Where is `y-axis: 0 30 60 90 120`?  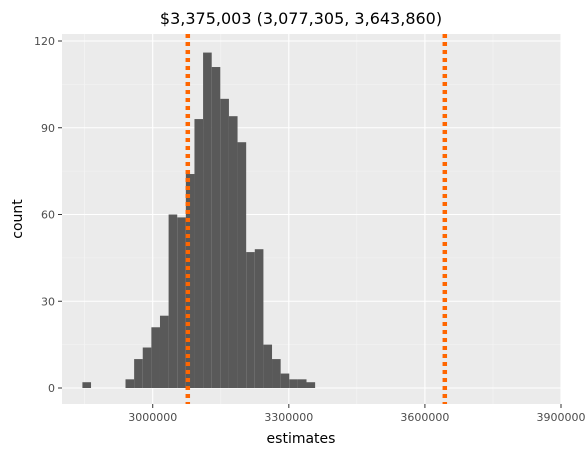 y-axis: 0 30 60 90 120 is located at coordinates (48, 215).